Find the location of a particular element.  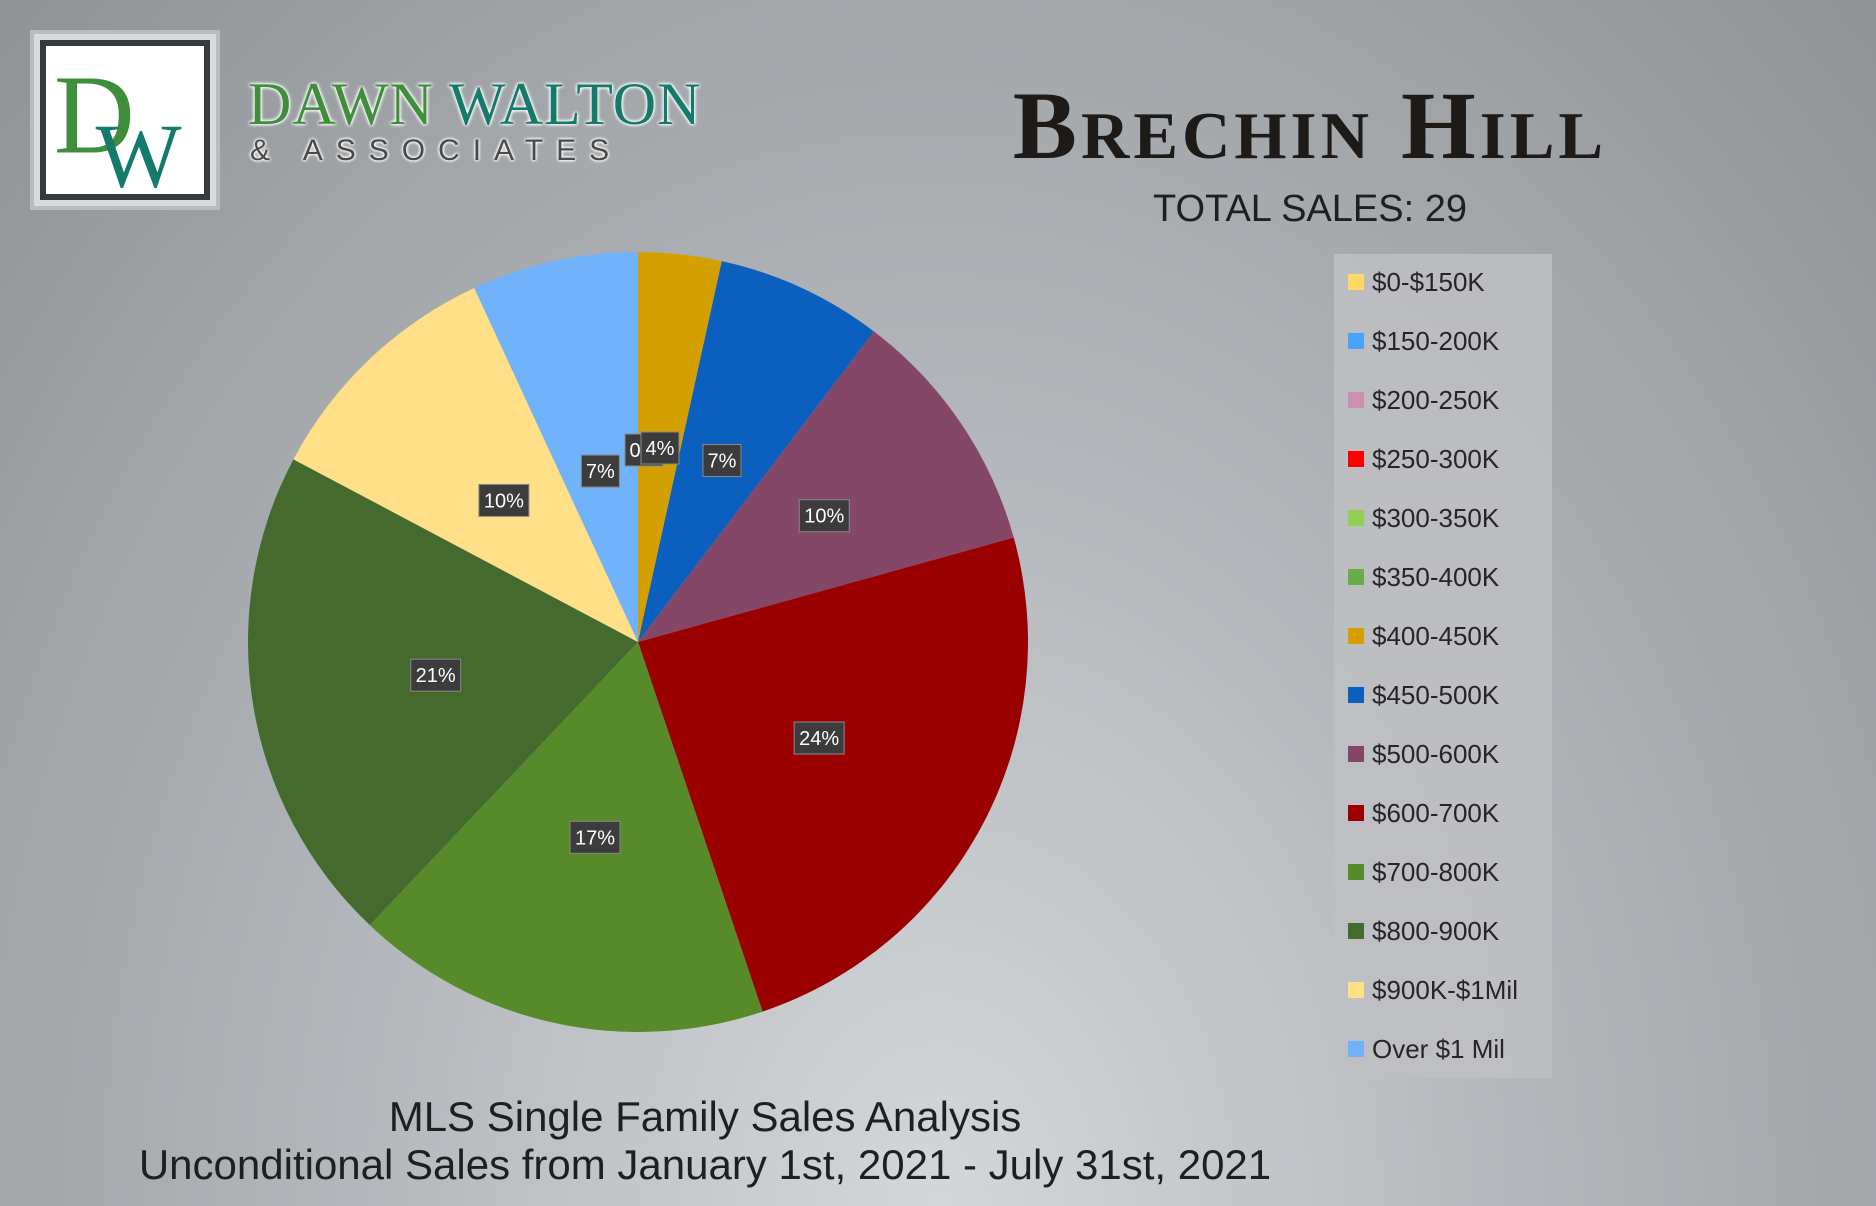

footer-line-1: MLS Single Family Sales Analysis is located at coordinates (705, 1116).